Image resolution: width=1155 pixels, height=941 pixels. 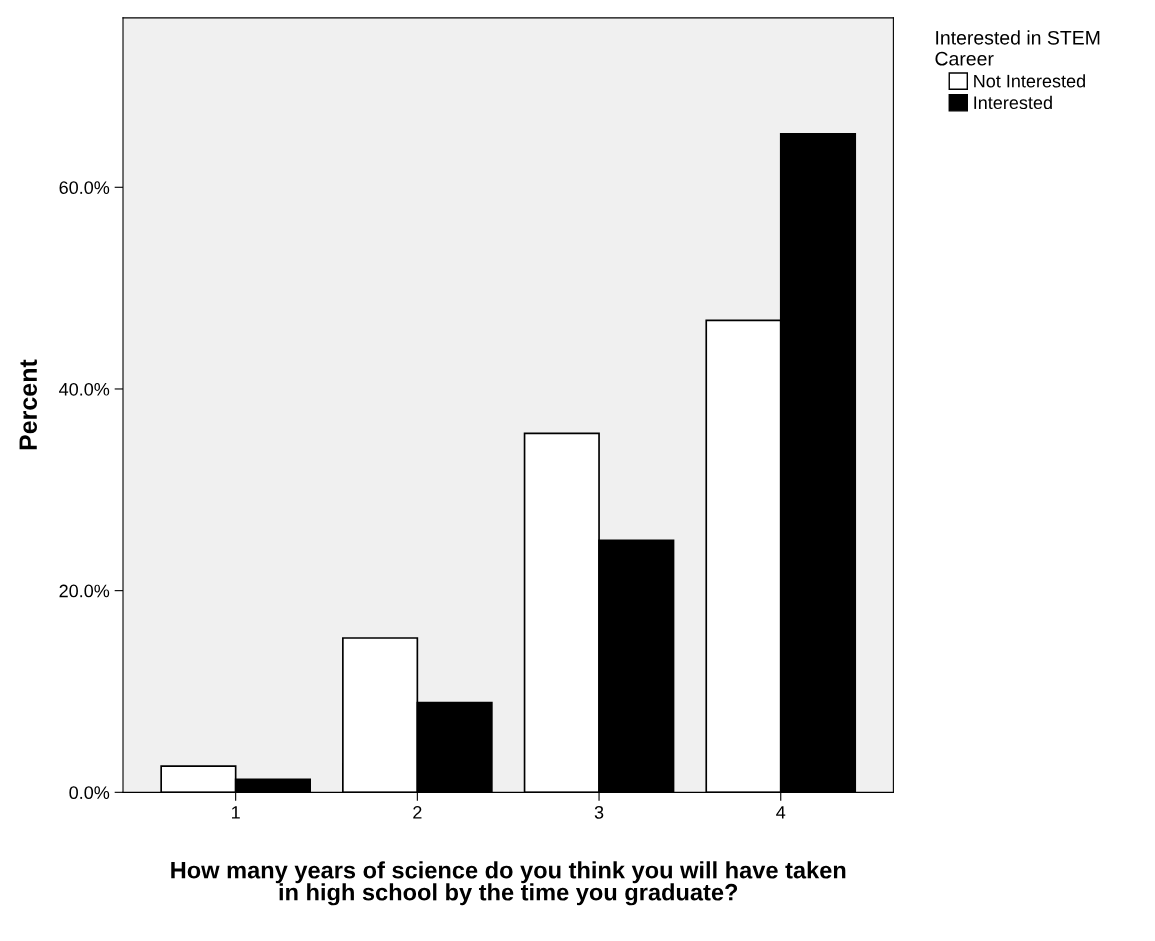 I want to click on y-tick-label: 60.0%, so click(x=84, y=188).